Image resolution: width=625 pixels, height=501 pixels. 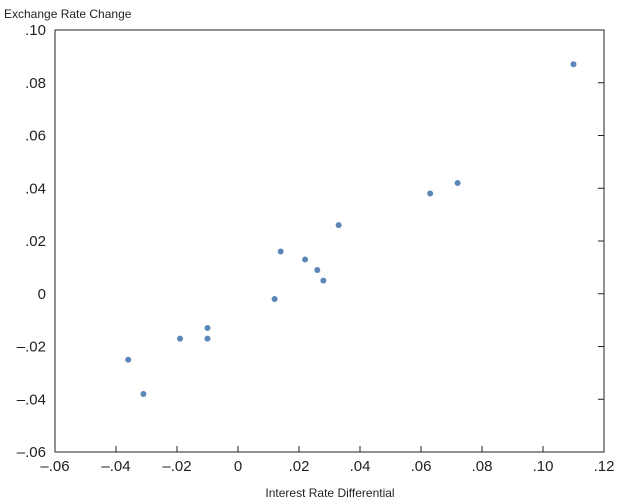 What do you see at coordinates (42, 294) in the screenshot?
I see `y-tick-label: 0` at bounding box center [42, 294].